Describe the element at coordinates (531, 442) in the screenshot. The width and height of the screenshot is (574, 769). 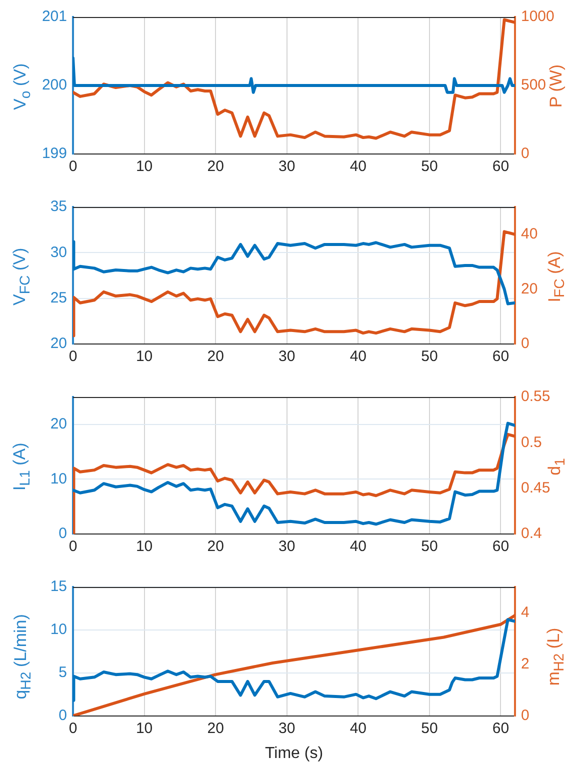
I see `y2-tick-label: 0.5` at that location.